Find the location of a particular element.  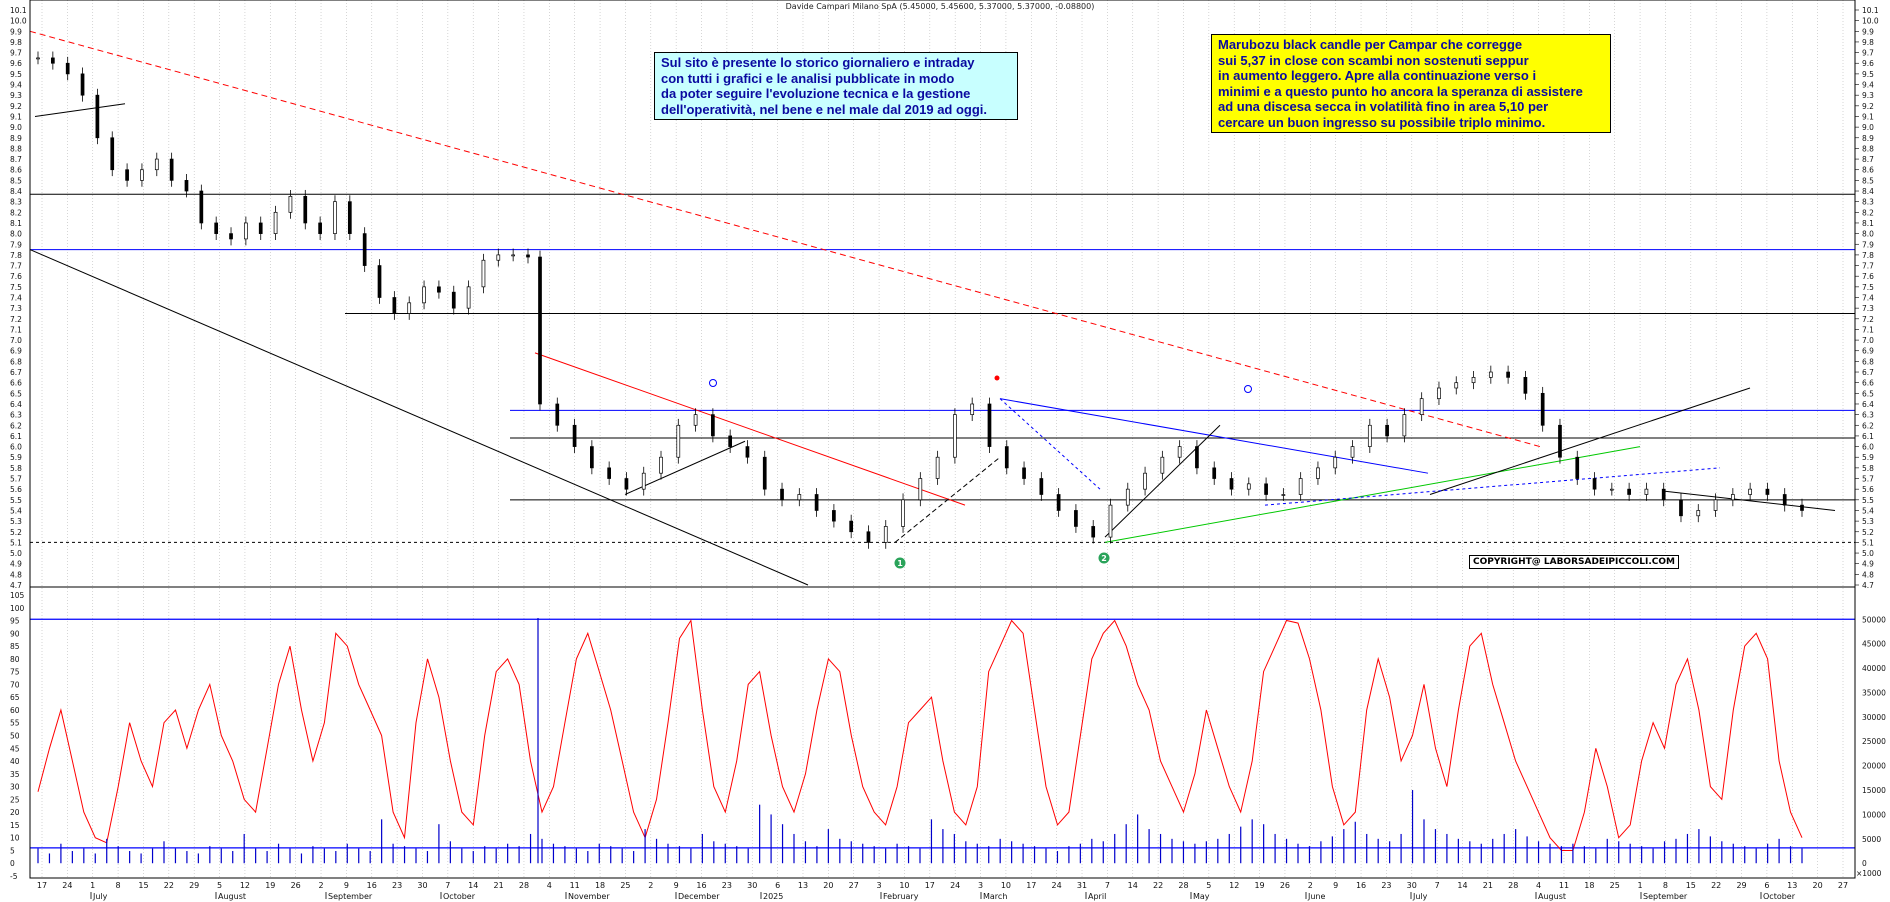

y-tick-label-right: 9.0 is located at coordinates (1868, 127).